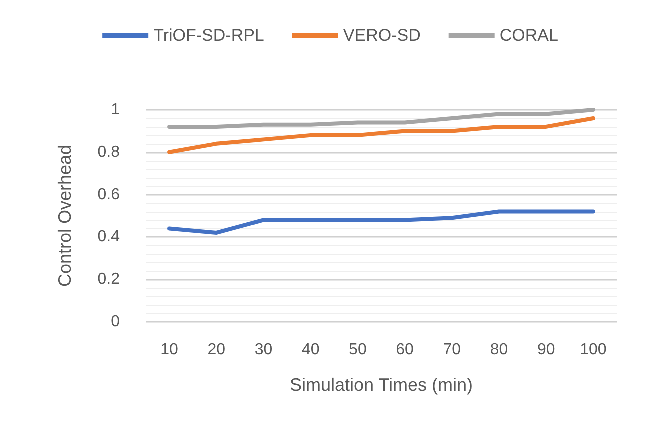  Describe the element at coordinates (499, 350) in the screenshot. I see `x-tick-label: 80` at that location.